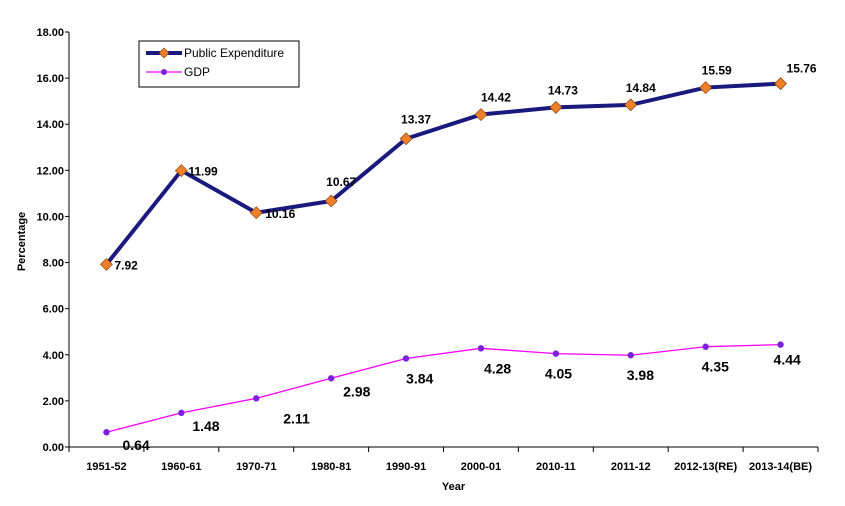 This screenshot has height=506, width=845. Describe the element at coordinates (563, 90) in the screenshot. I see `data-label: 14.73` at that location.